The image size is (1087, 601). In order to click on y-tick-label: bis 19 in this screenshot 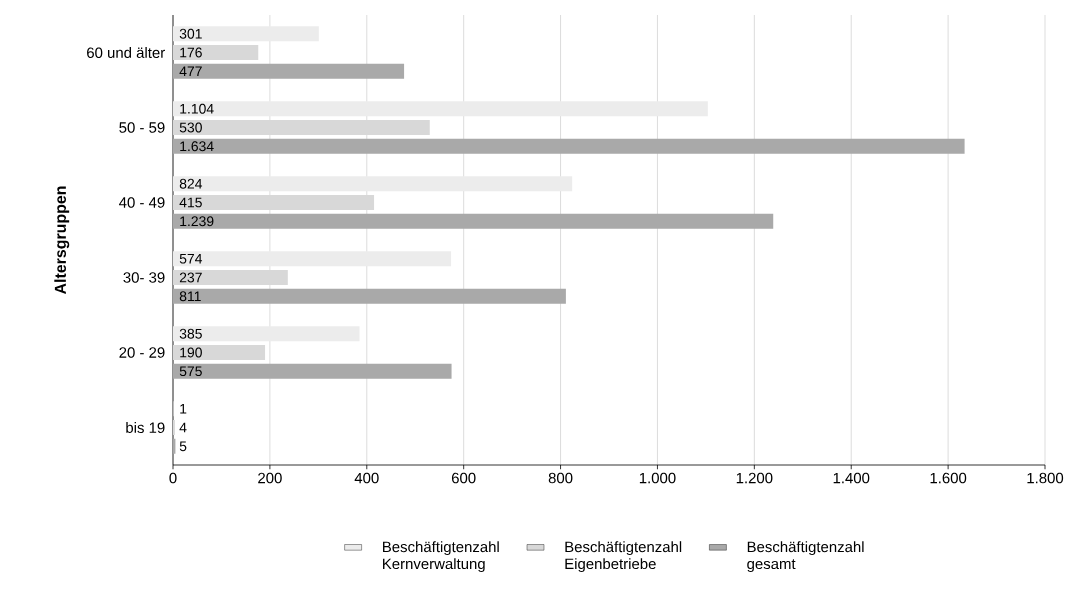, I will do `click(145, 427)`.